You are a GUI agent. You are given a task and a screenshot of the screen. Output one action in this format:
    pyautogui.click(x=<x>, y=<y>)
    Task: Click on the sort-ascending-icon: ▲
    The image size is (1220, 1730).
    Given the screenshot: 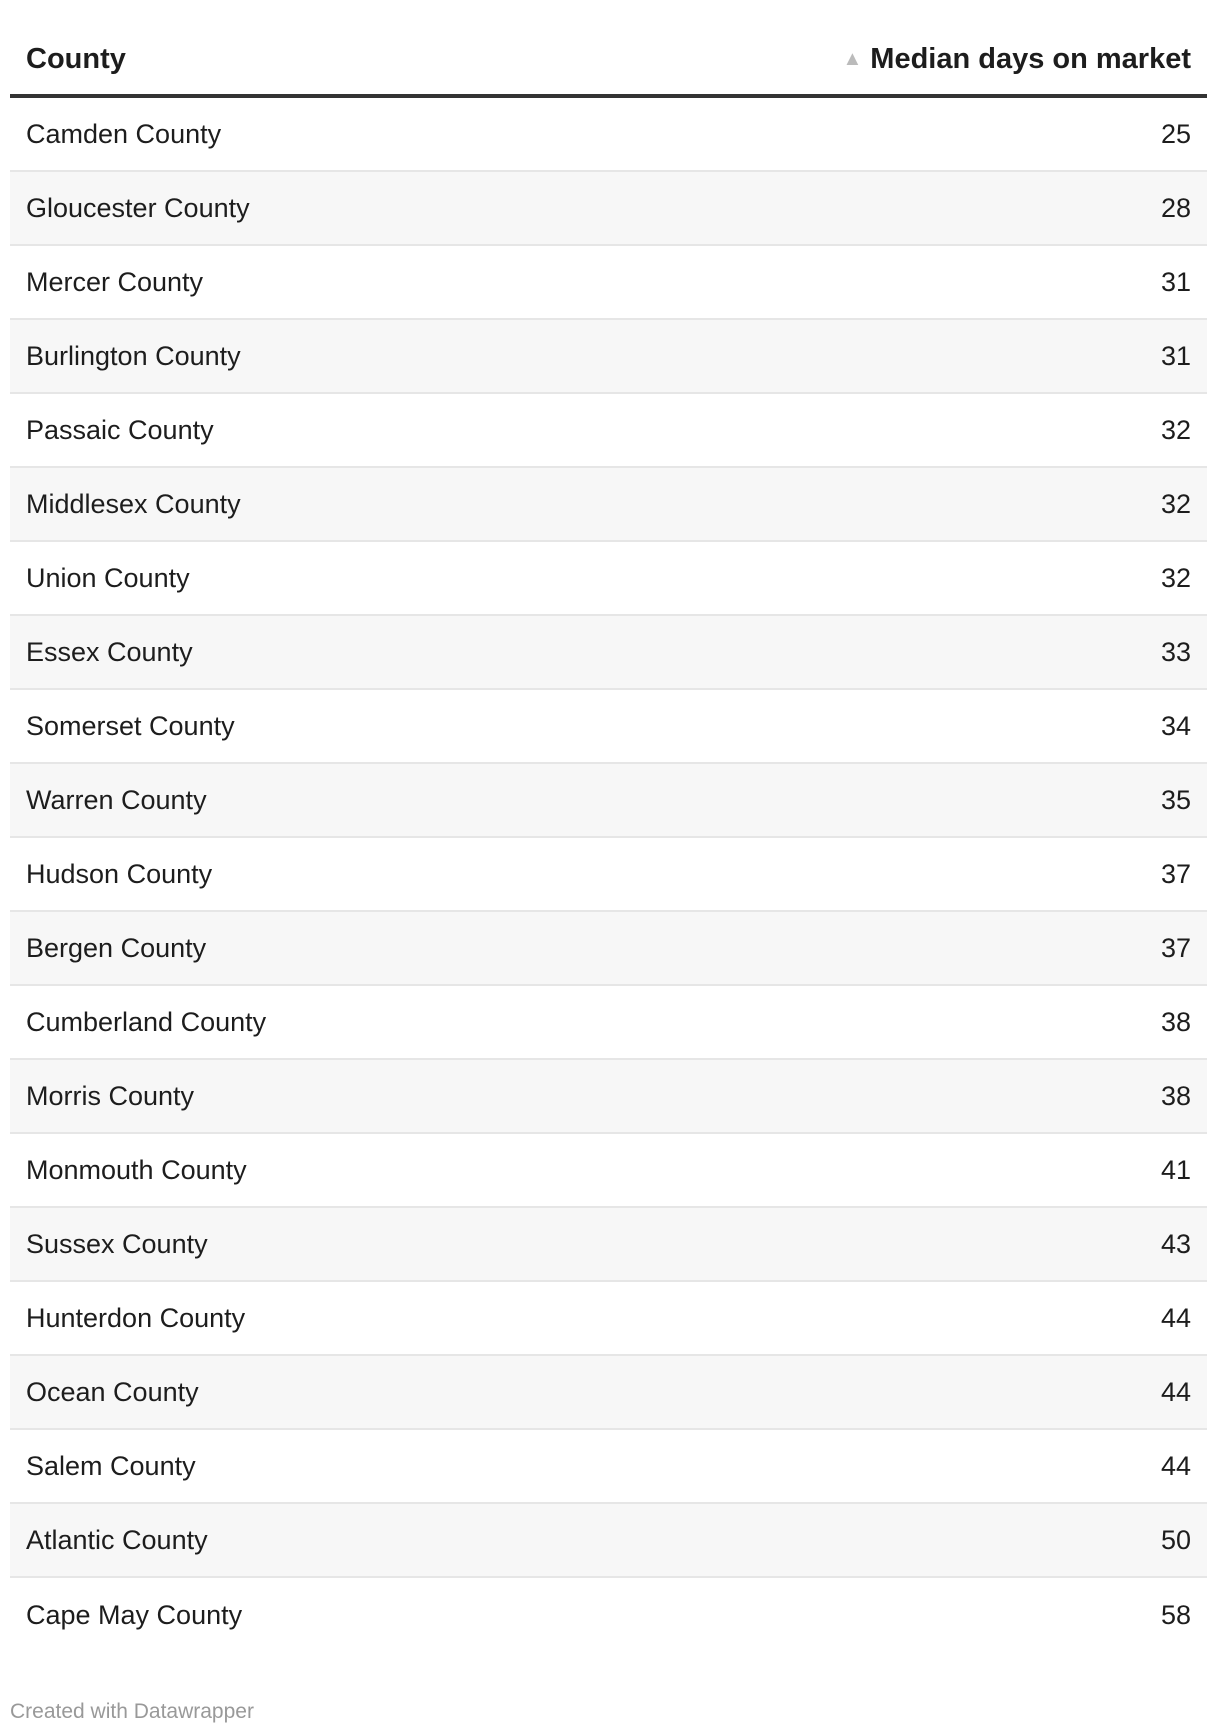 What is the action you would take?
    pyautogui.click(x=852, y=59)
    